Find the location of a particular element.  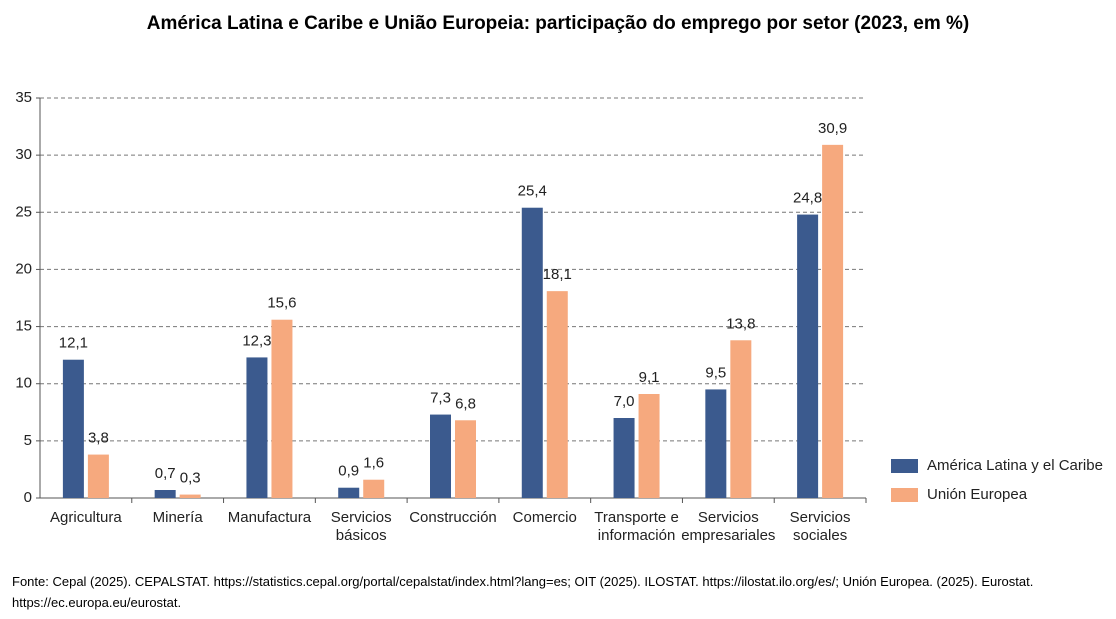

y-tick-label: 25 is located at coordinates (23, 211).